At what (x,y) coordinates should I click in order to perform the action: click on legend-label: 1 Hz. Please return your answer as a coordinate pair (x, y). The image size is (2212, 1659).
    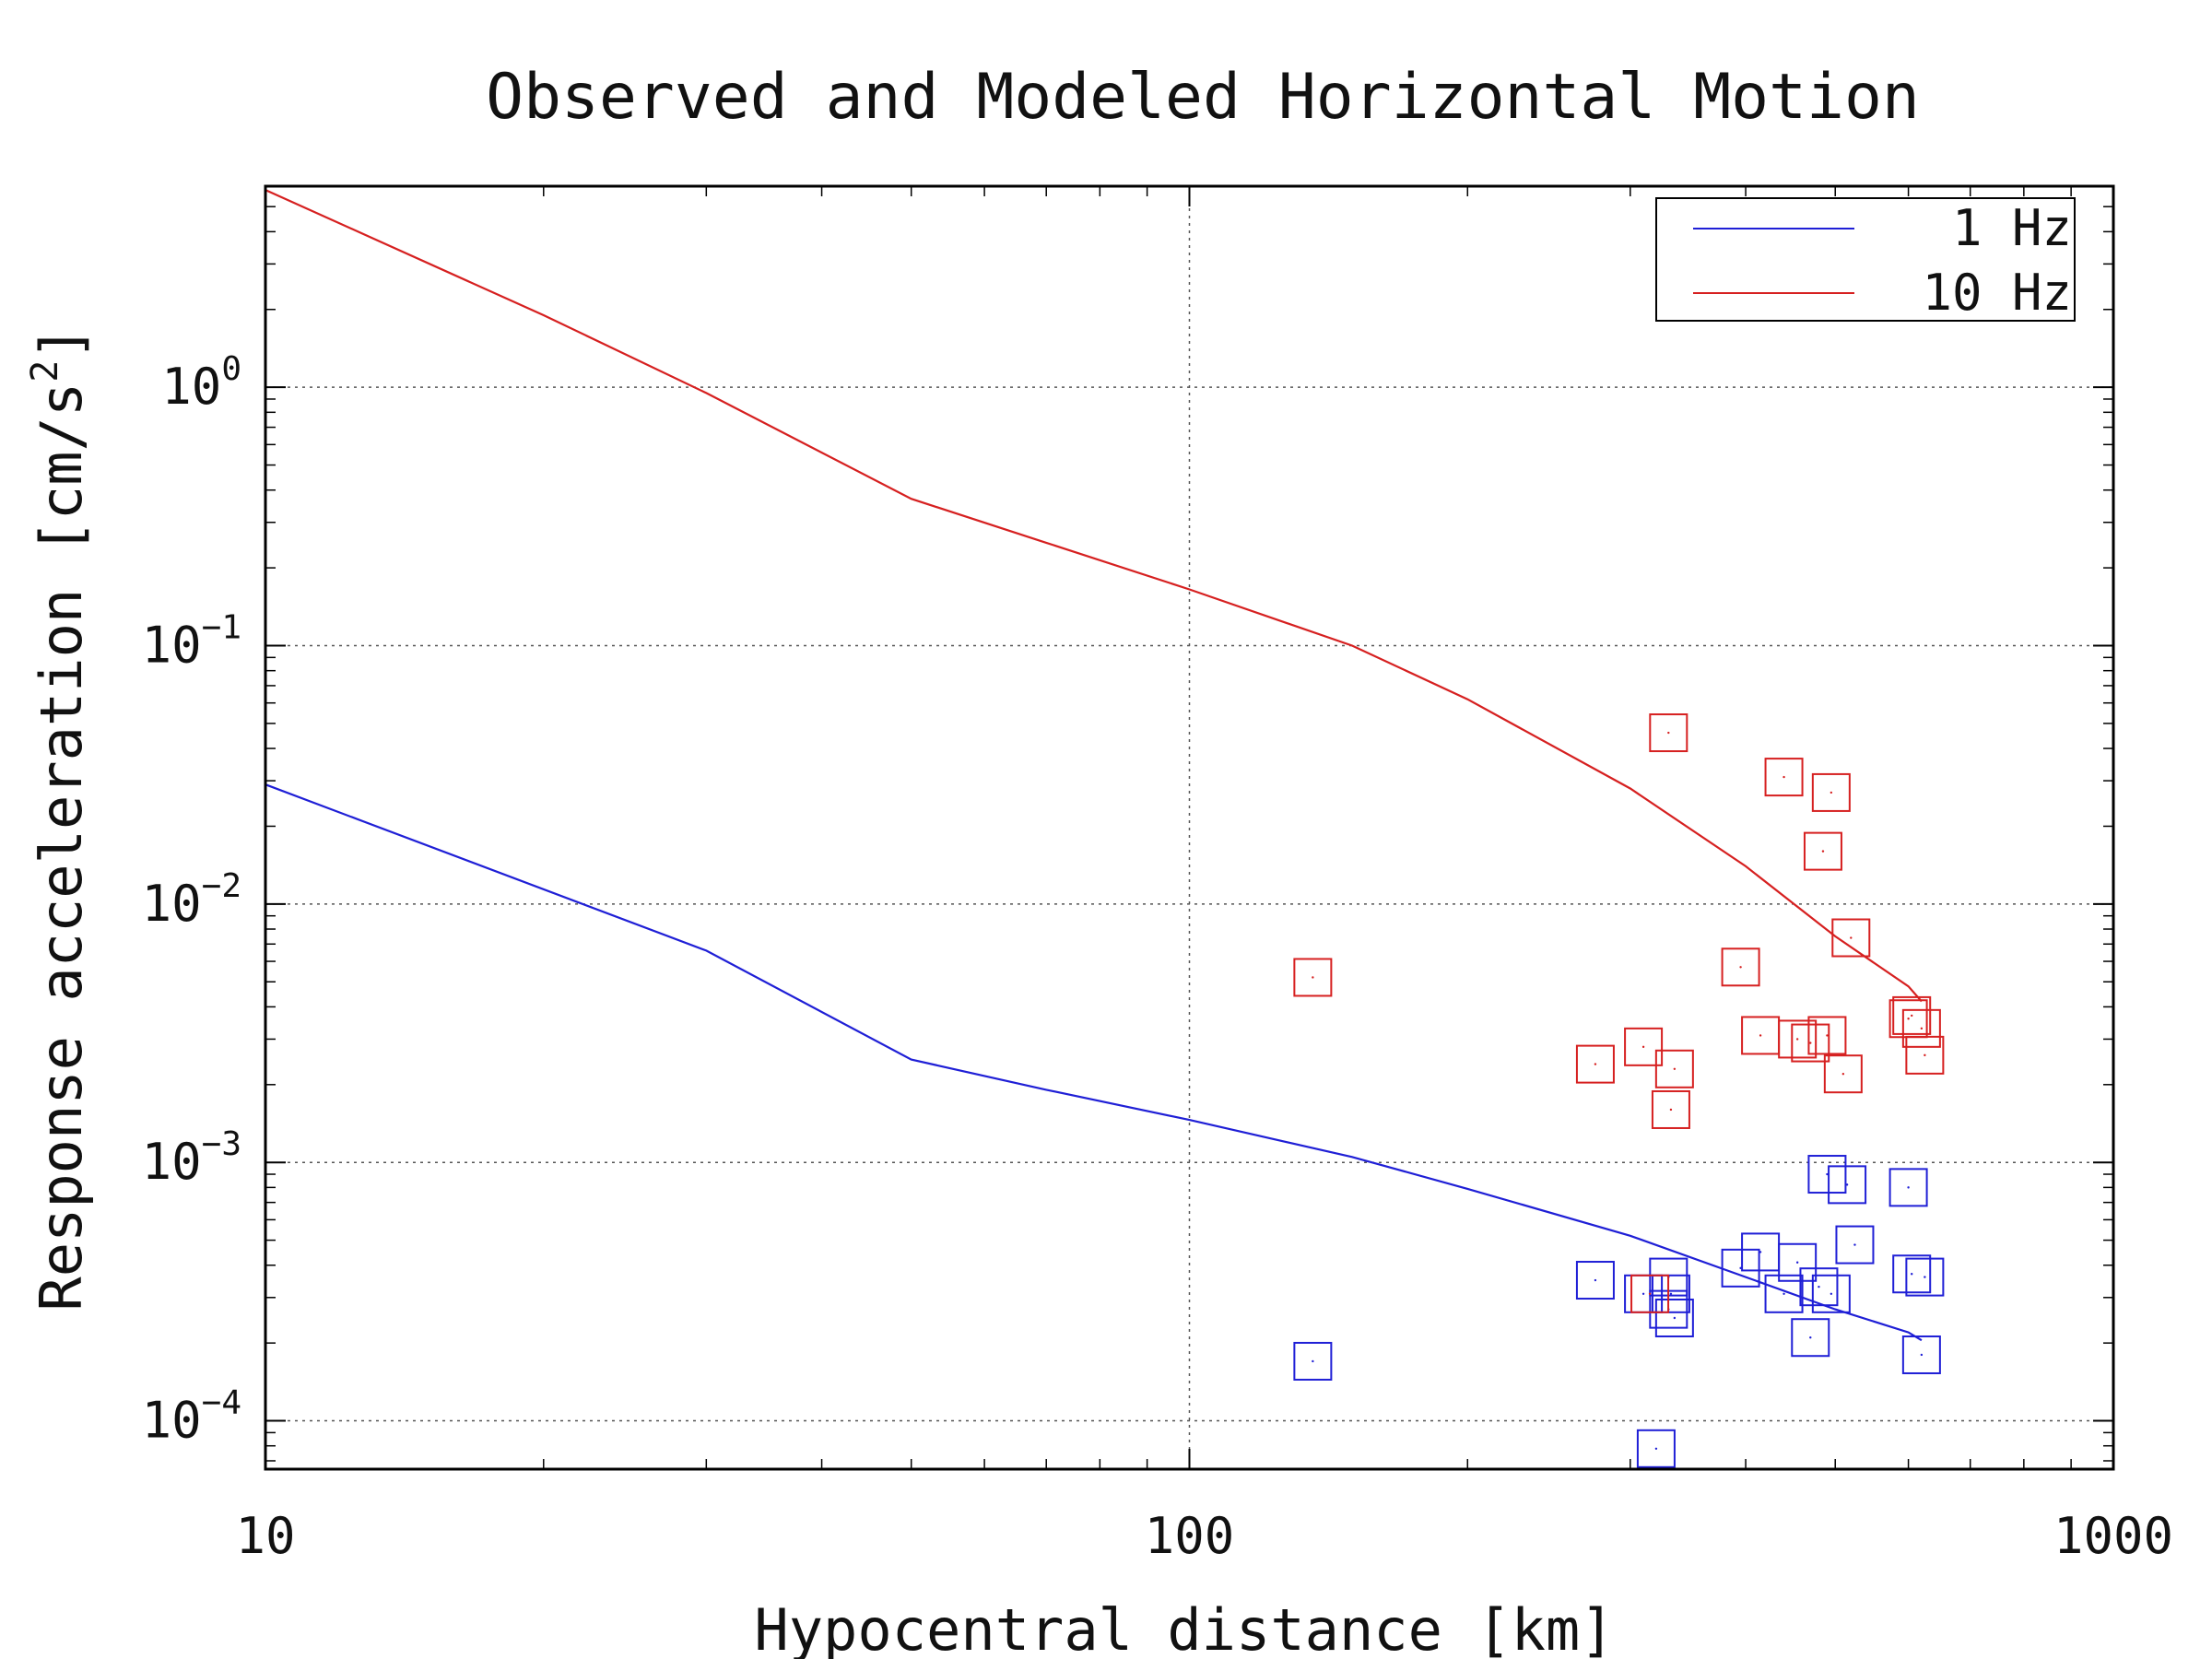
    Looking at the image, I should click on (2012, 228).